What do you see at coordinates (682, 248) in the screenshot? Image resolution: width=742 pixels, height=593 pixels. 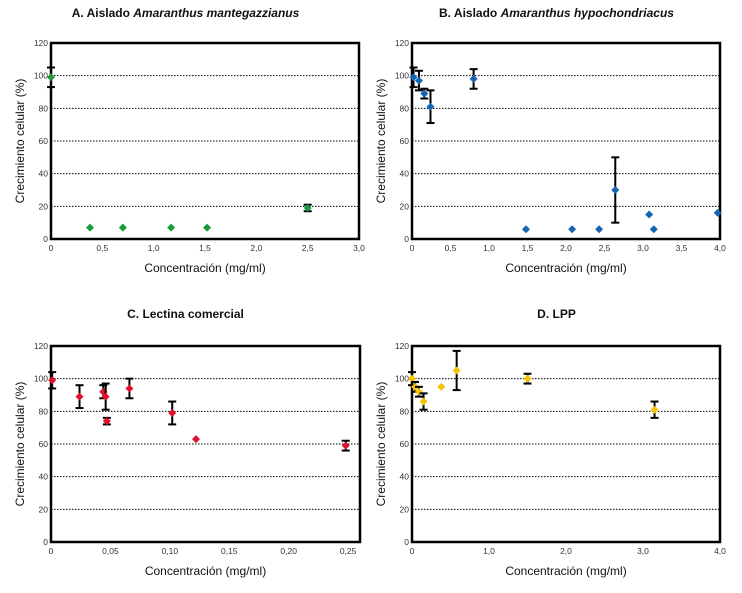 I see `x-tick-label: 3,5` at bounding box center [682, 248].